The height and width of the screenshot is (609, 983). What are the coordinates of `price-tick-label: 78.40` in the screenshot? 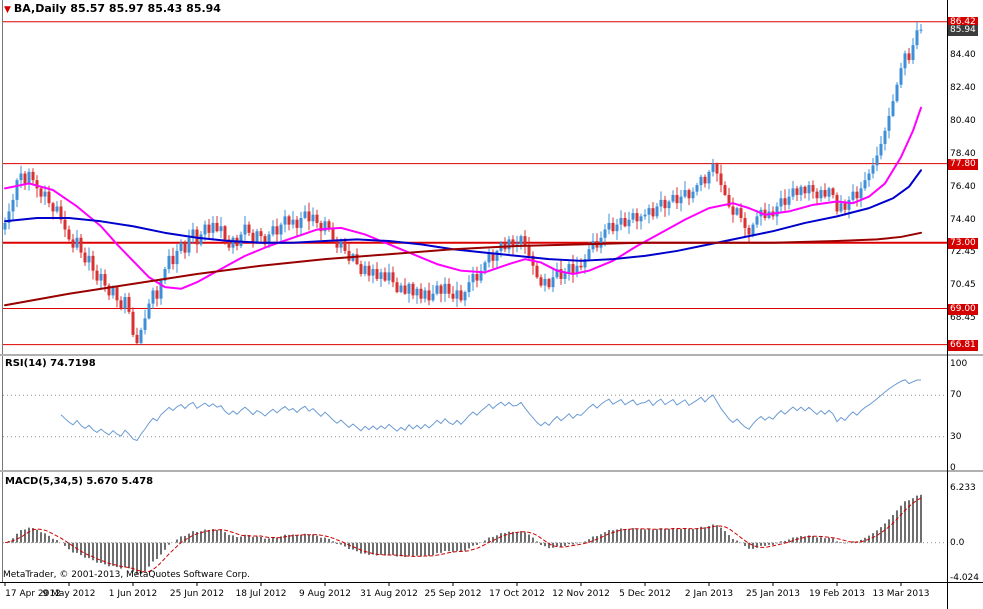 It's located at (963, 153).